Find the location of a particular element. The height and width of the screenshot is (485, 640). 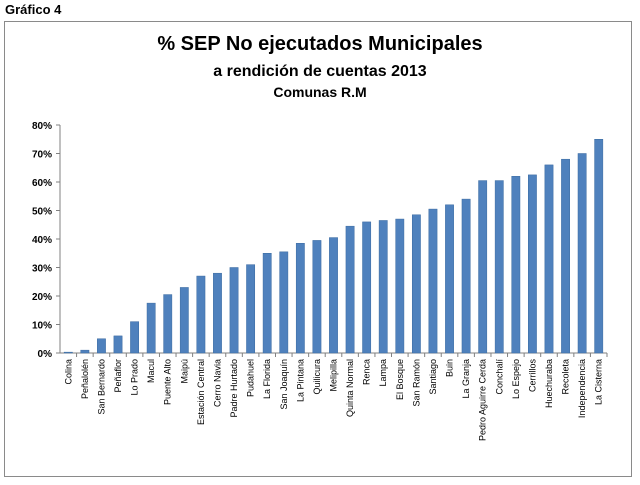

x-tick-label: Buin is located at coordinates (450, 368).